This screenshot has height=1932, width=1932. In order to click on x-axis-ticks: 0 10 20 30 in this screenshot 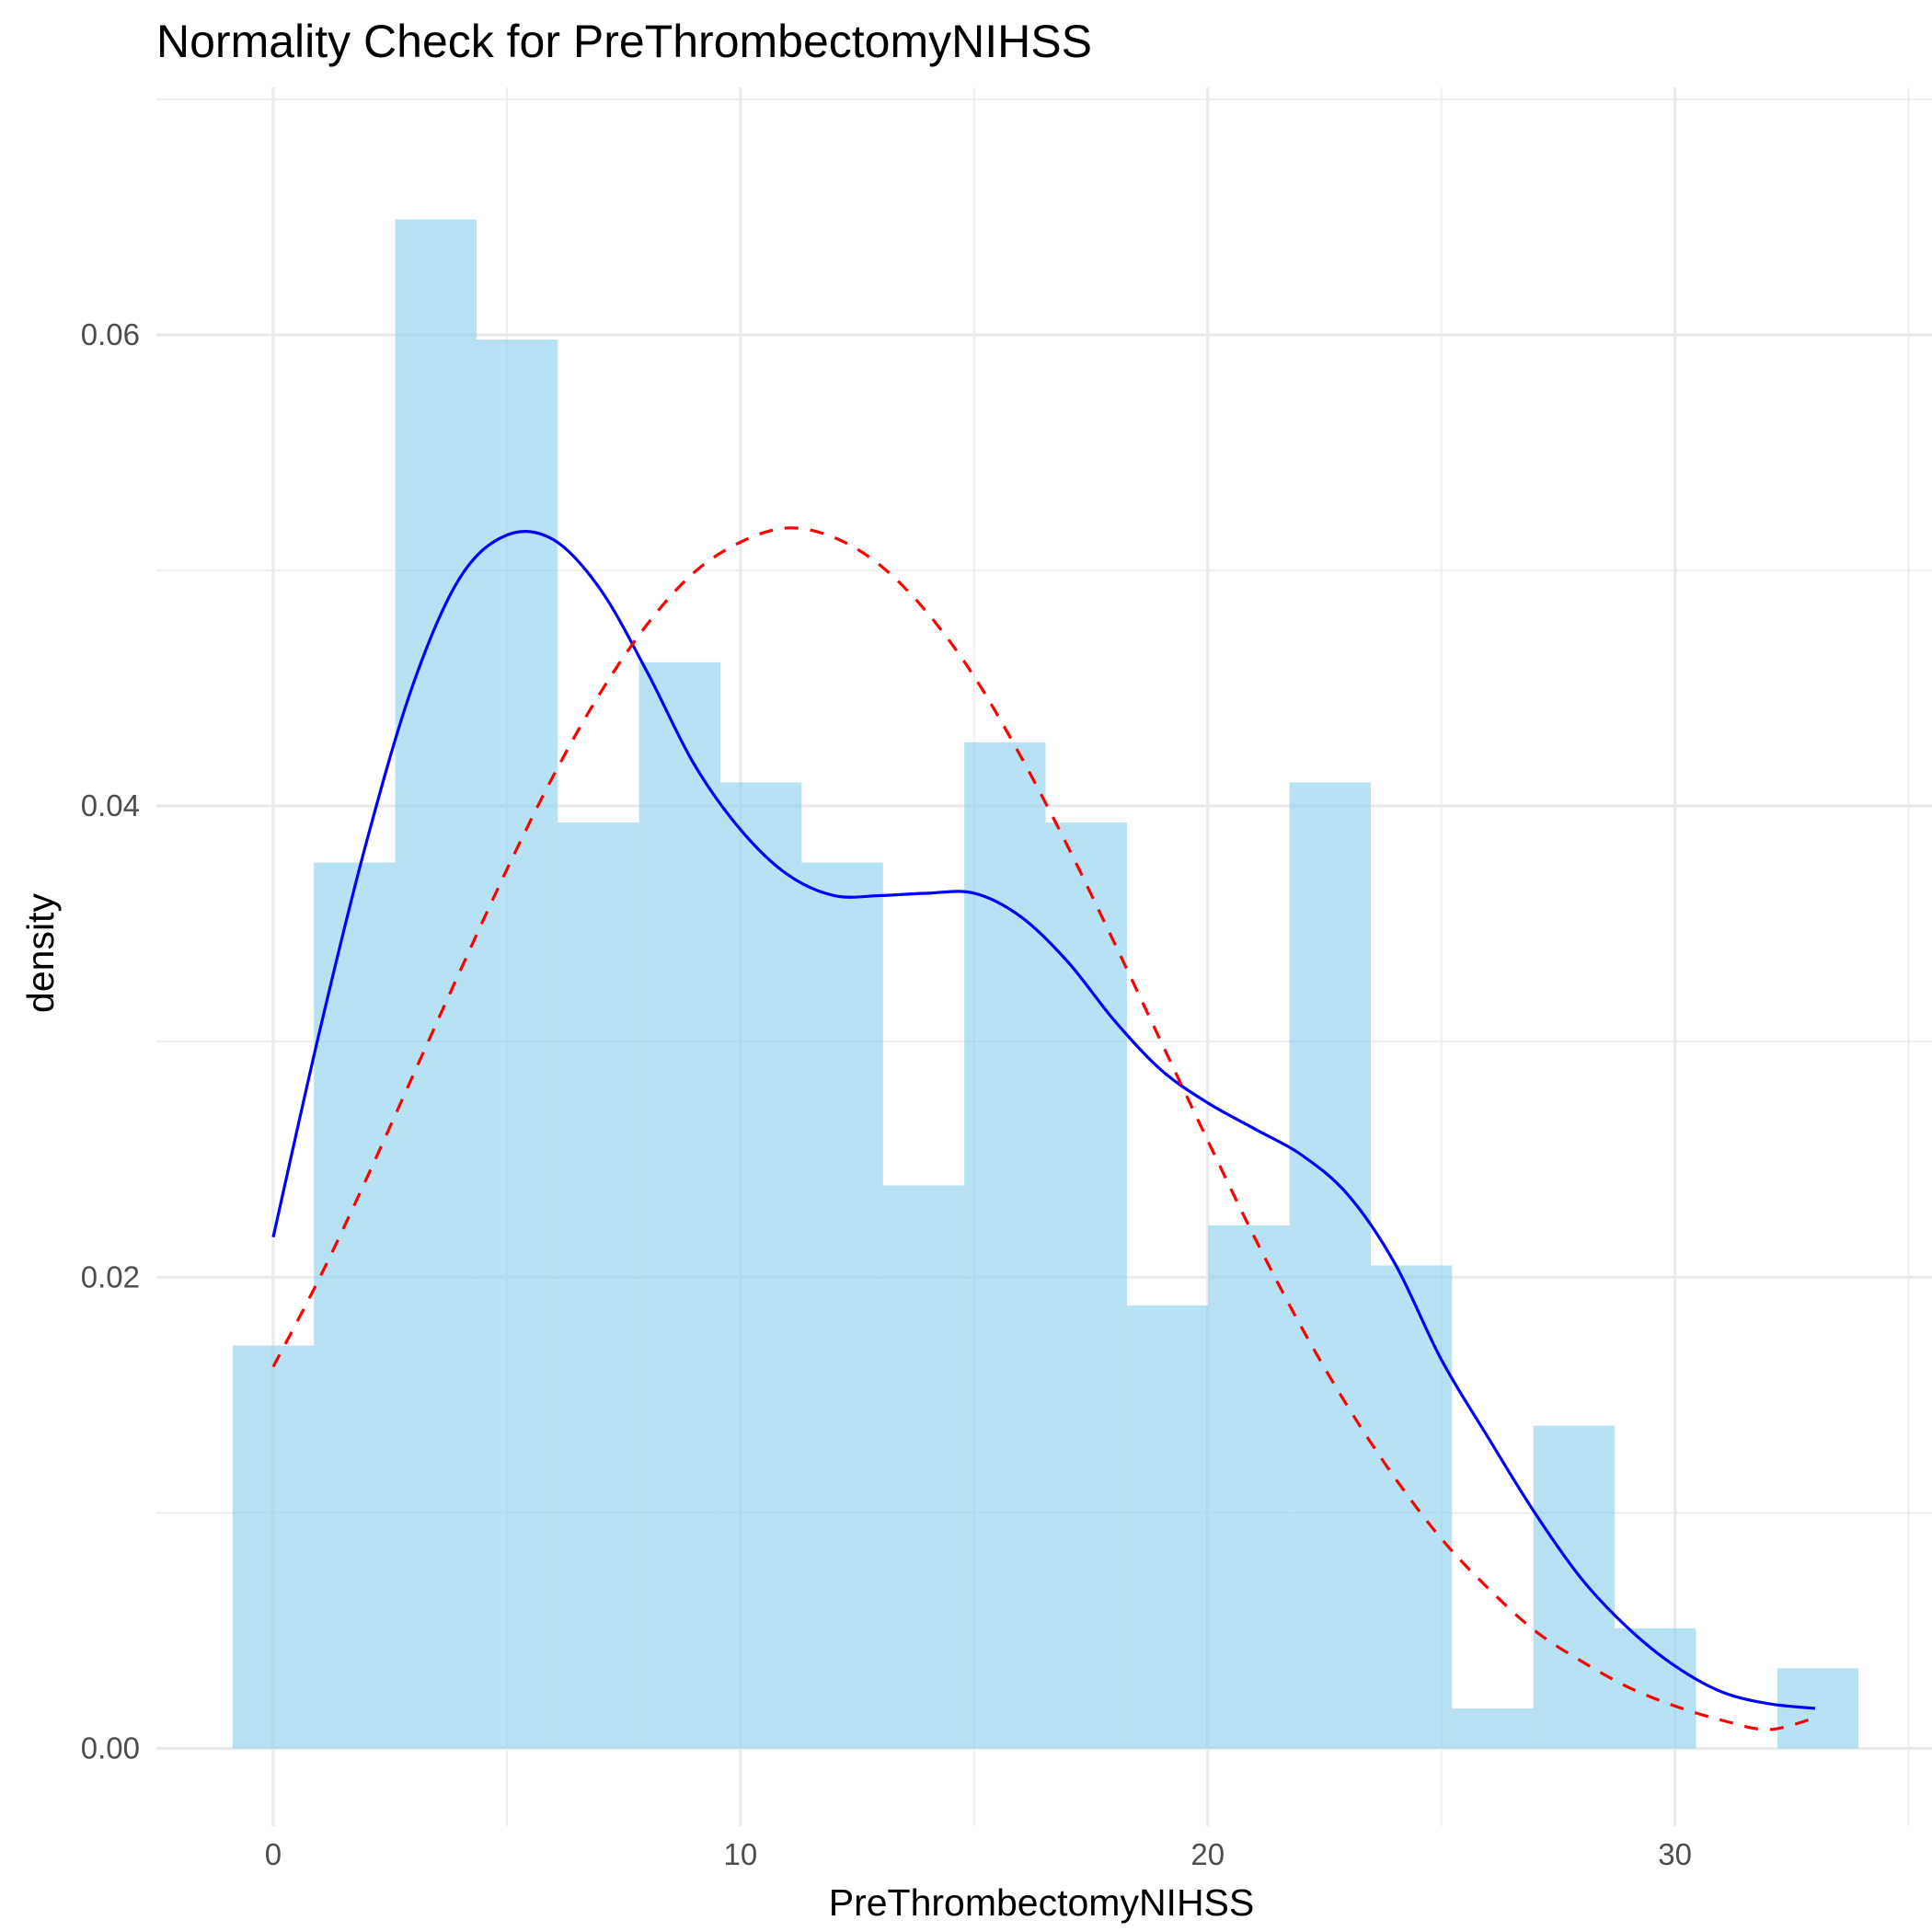, I will do `click(978, 1854)`.